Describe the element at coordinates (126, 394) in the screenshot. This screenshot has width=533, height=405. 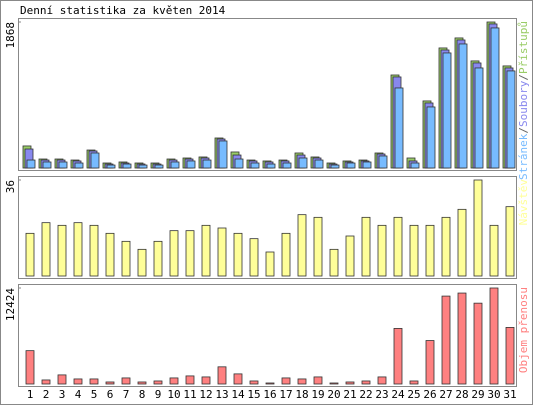
I see `x-tick-label: 7` at that location.